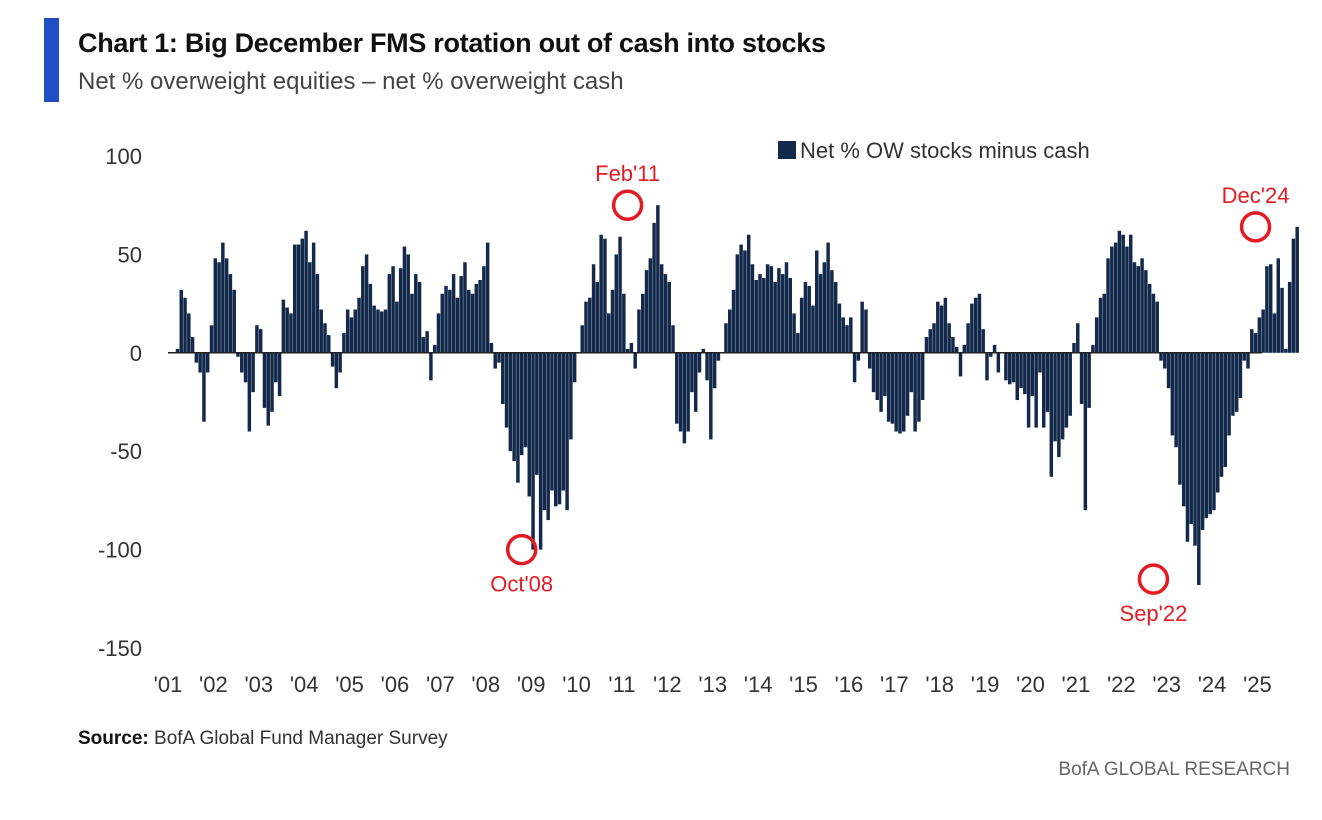 This screenshot has height=820, width=1322. Describe the element at coordinates (576, 684) in the screenshot. I see `x-tick-label: '10` at that location.